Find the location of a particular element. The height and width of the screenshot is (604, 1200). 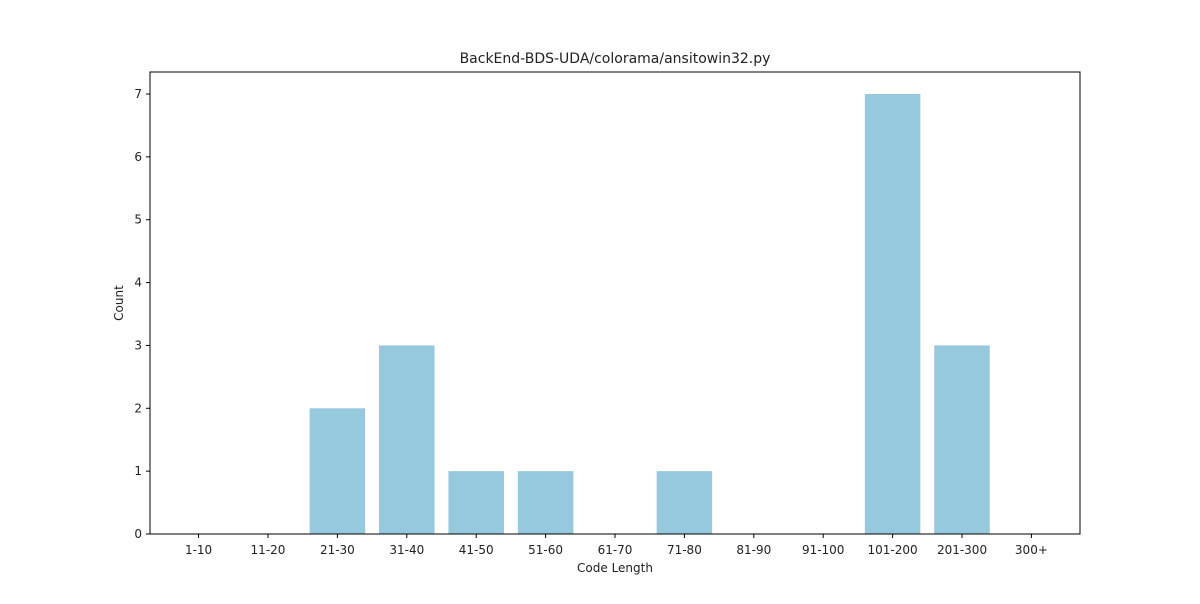

y-tick-label: 0 is located at coordinates (138, 534).